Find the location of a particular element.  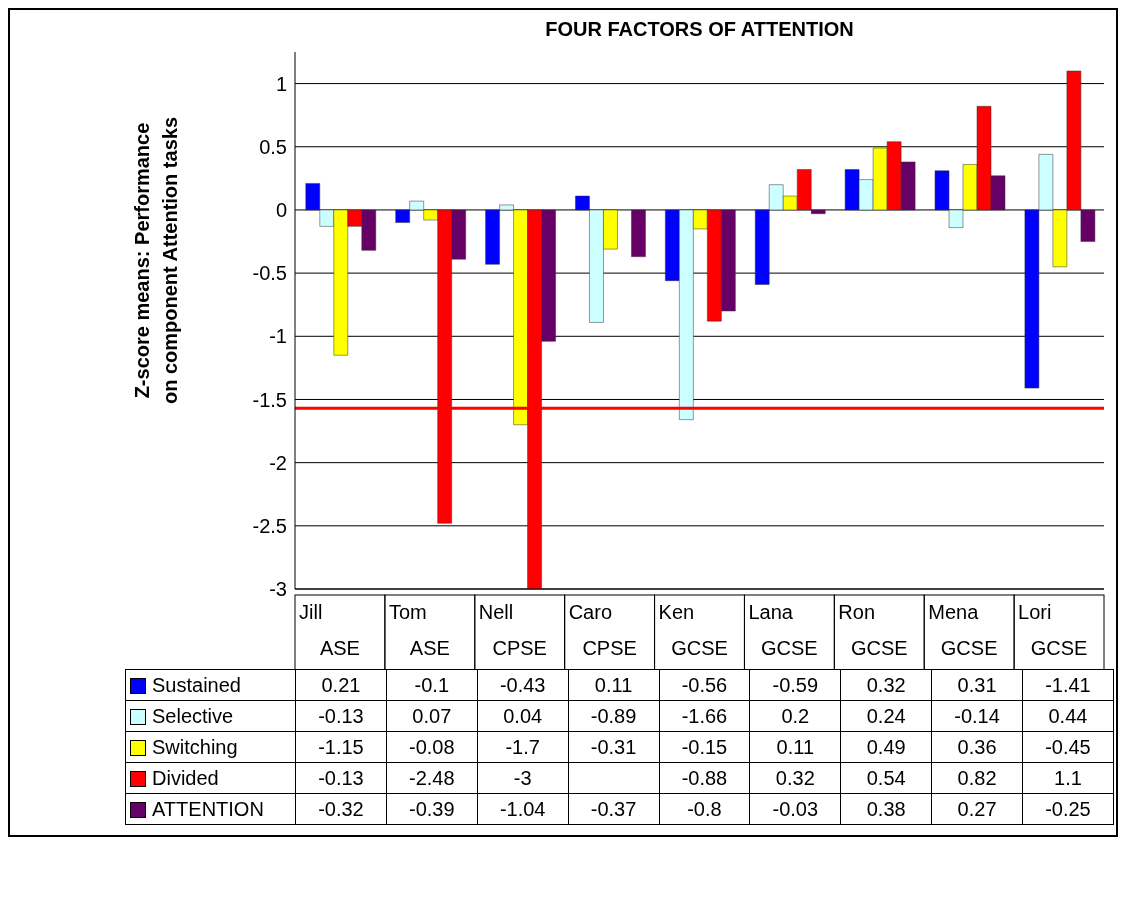

x-tick-label: Mena GCSE is located at coordinates (963, 630).